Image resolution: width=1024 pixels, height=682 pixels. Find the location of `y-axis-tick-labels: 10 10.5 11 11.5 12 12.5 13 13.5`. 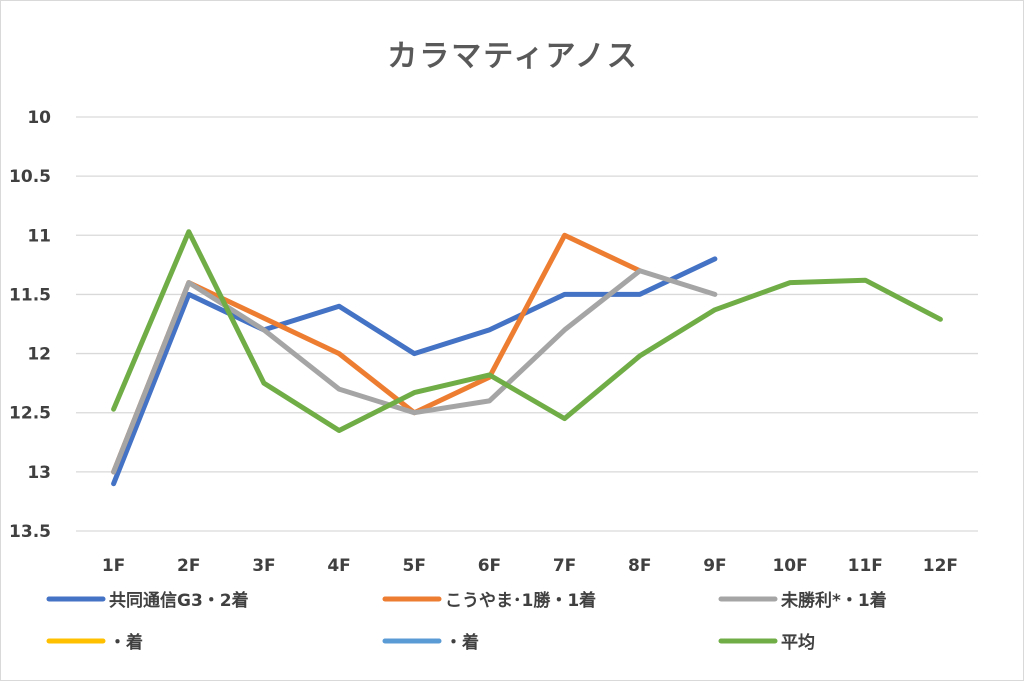

y-axis-tick-labels: 10 10.5 11 11.5 12 12.5 13 13.5 is located at coordinates (30, 325).